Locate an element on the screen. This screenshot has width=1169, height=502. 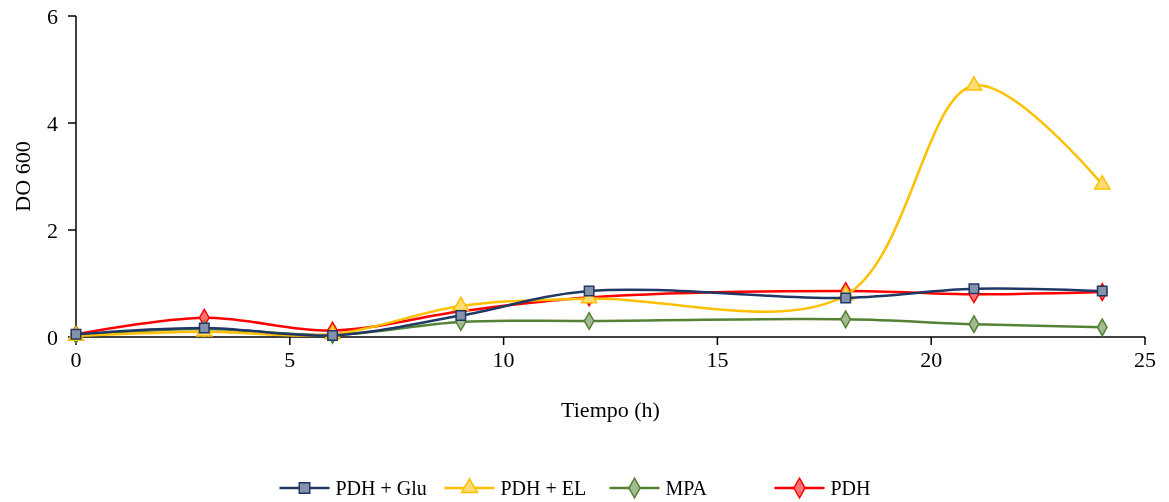
x-tick-label: 5 is located at coordinates (290, 359).